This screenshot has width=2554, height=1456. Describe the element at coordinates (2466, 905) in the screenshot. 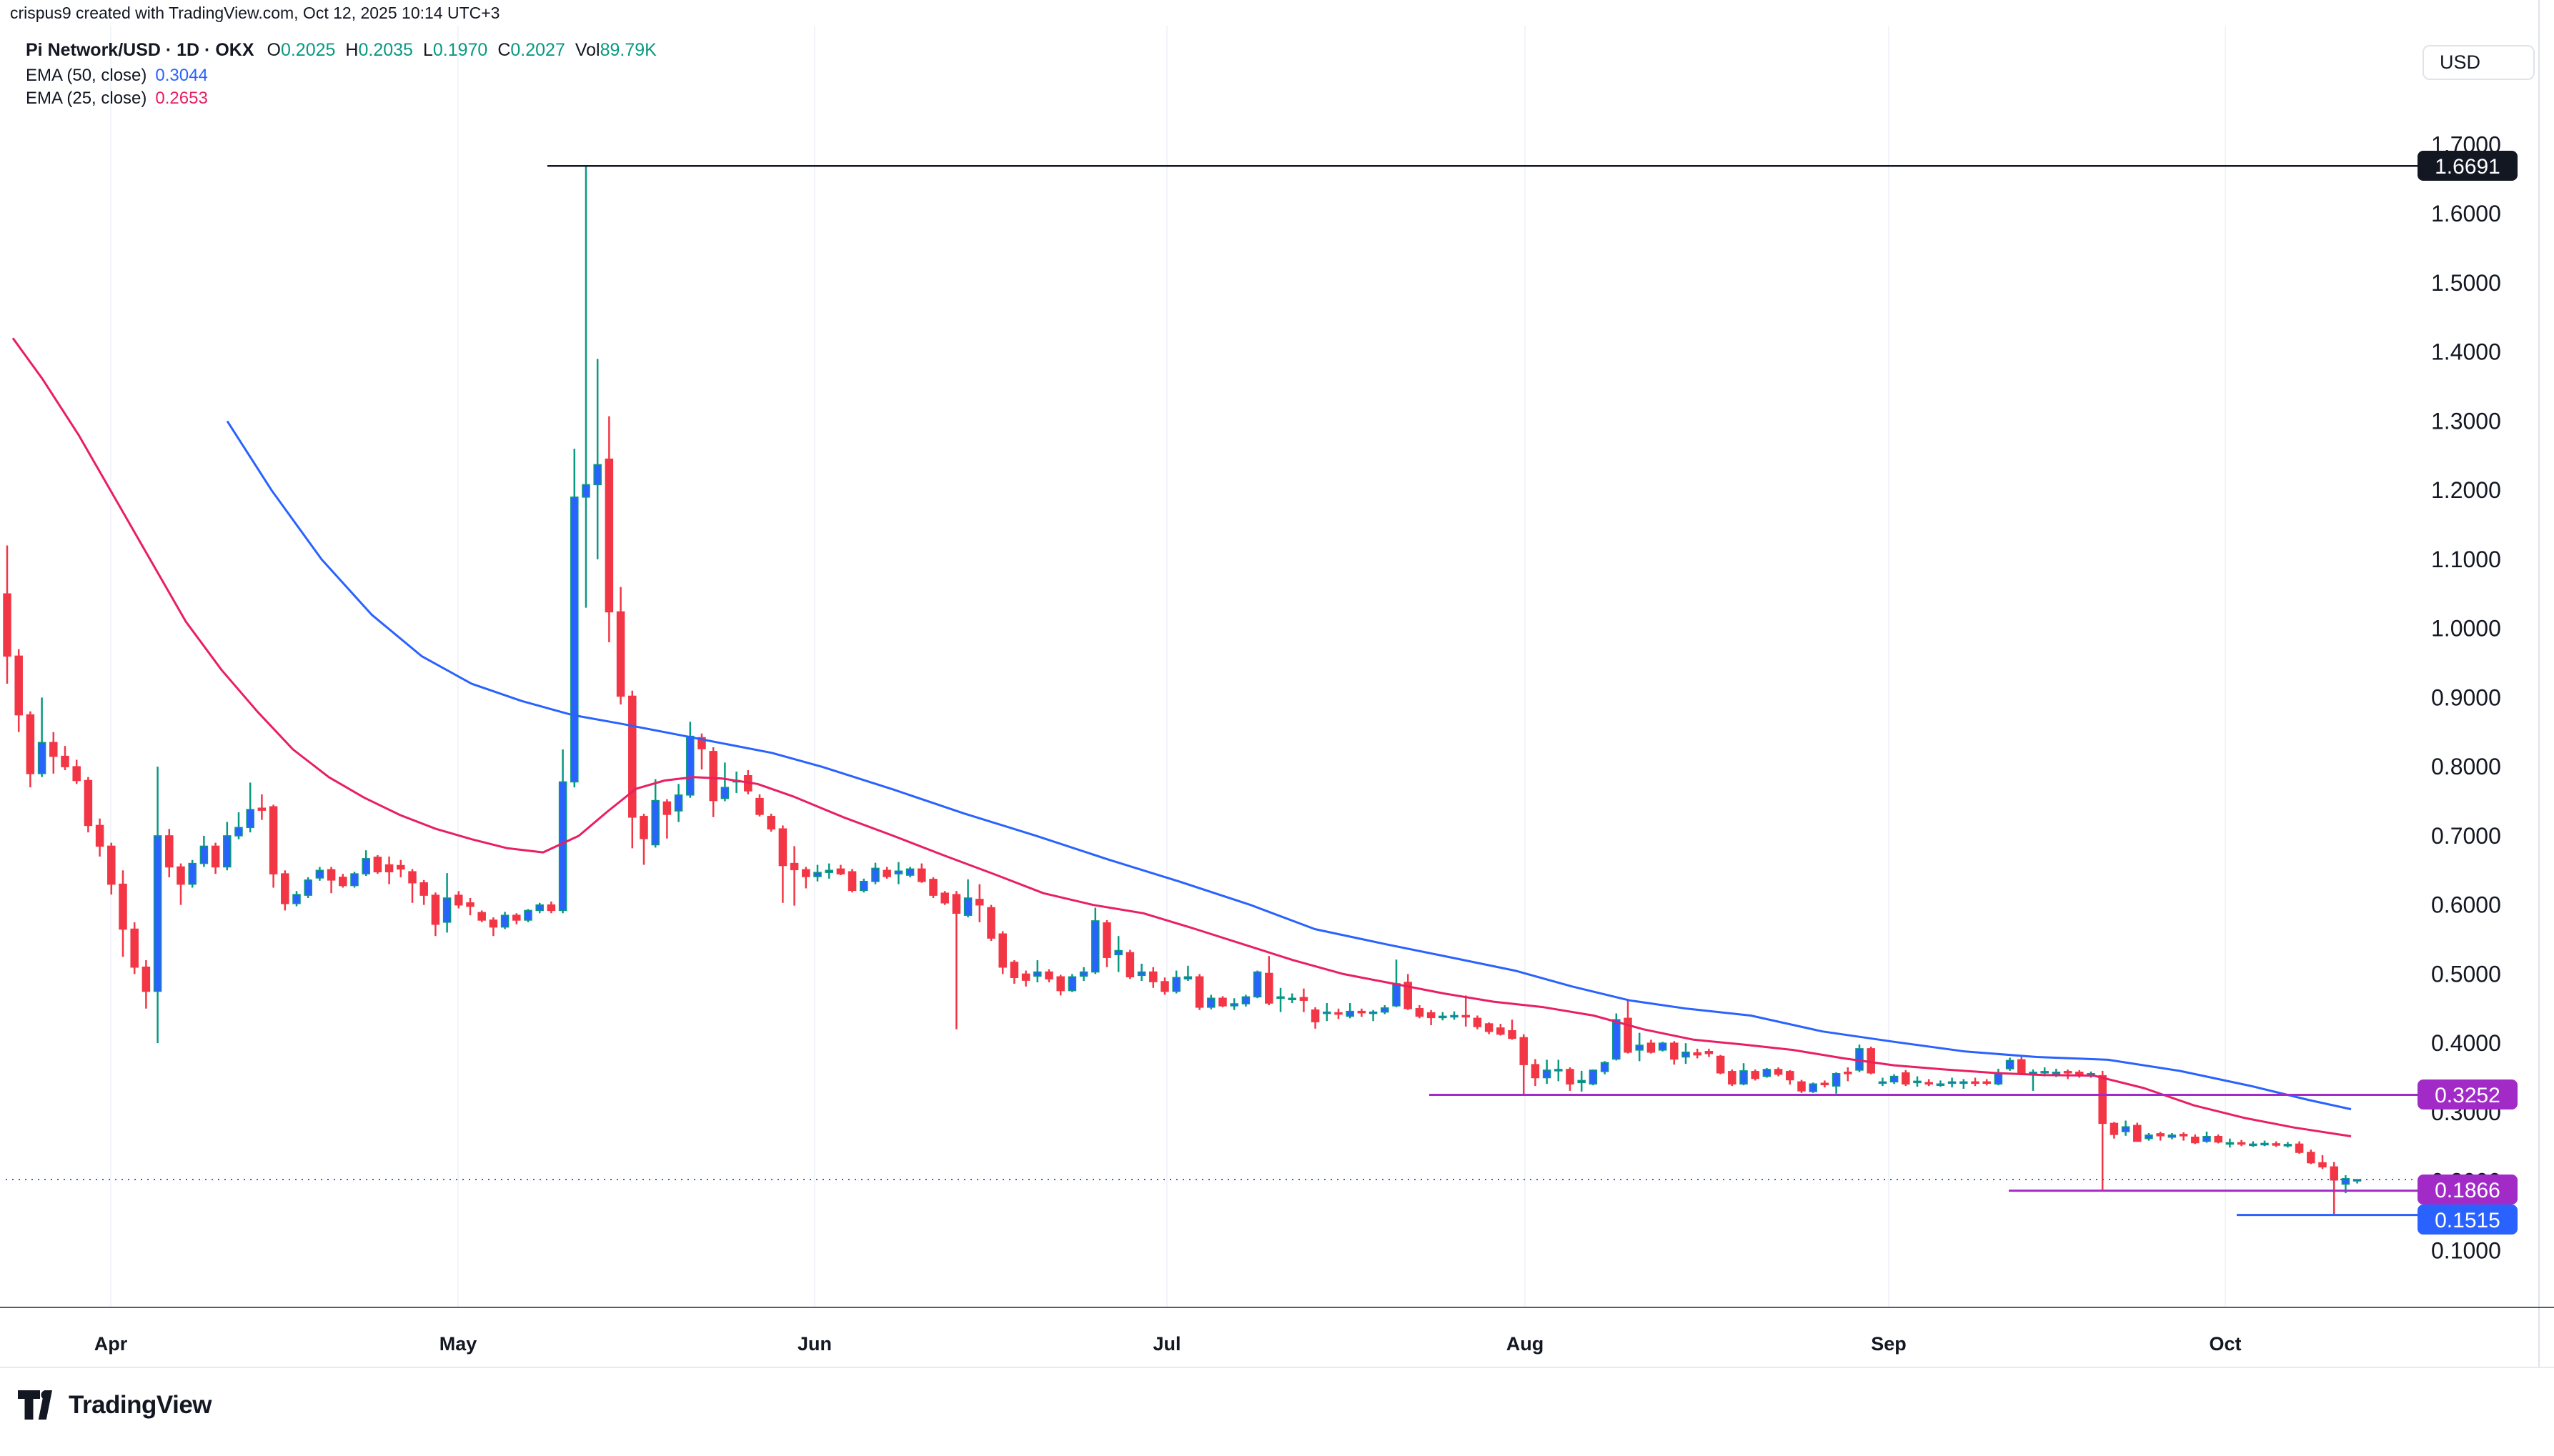

I see `price-axis-label: 0.6000` at that location.